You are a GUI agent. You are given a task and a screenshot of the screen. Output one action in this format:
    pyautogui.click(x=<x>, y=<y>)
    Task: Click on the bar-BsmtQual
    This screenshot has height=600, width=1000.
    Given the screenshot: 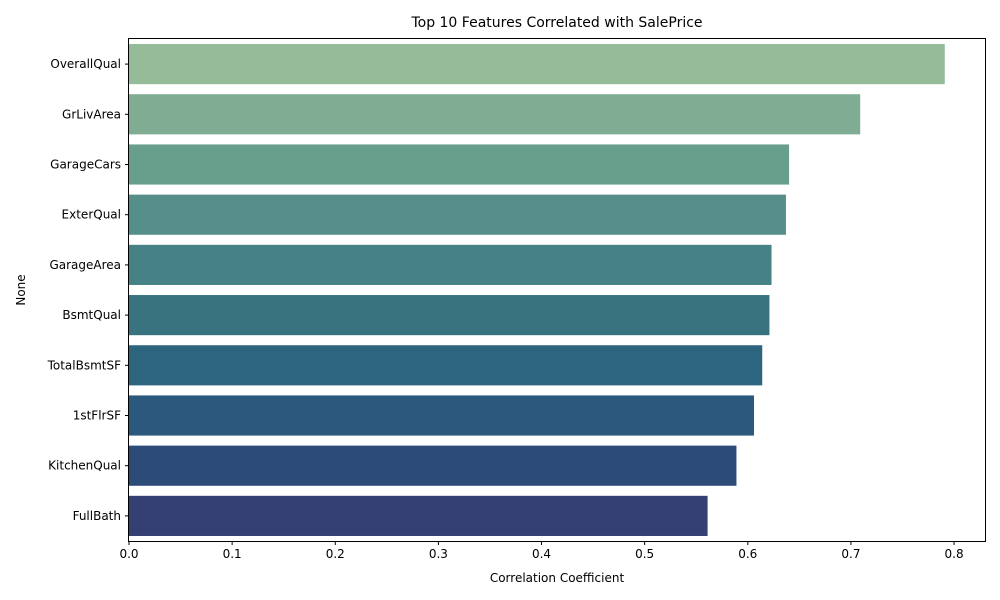 What is the action you would take?
    pyautogui.click(x=449, y=315)
    